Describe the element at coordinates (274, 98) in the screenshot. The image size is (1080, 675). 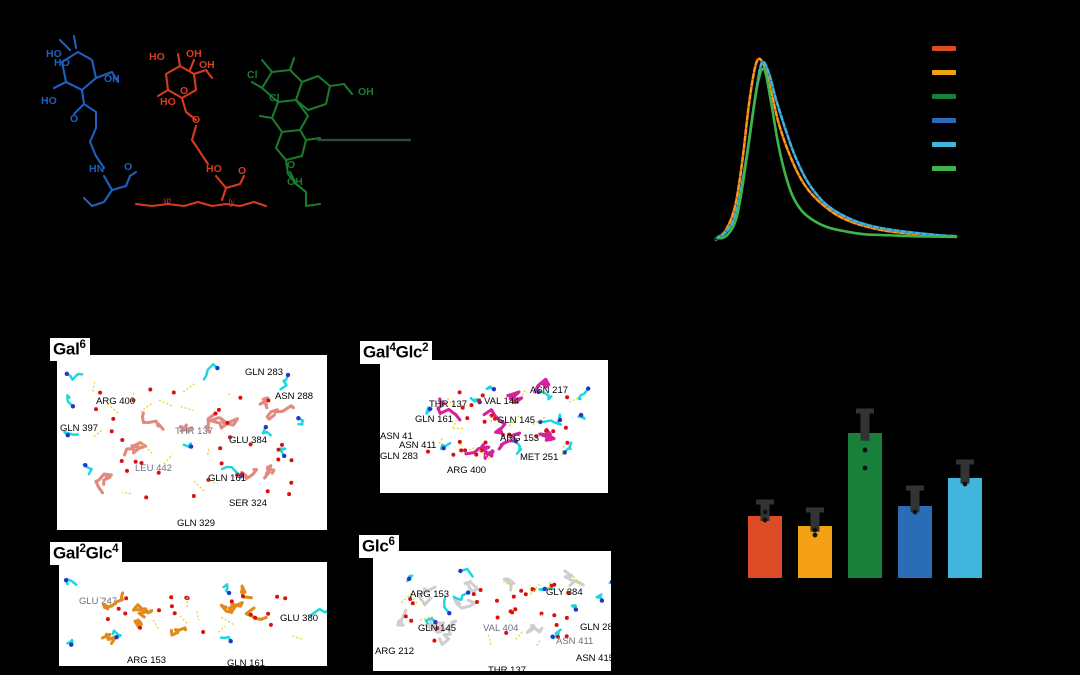
I see `atom-label: Cl` at that location.